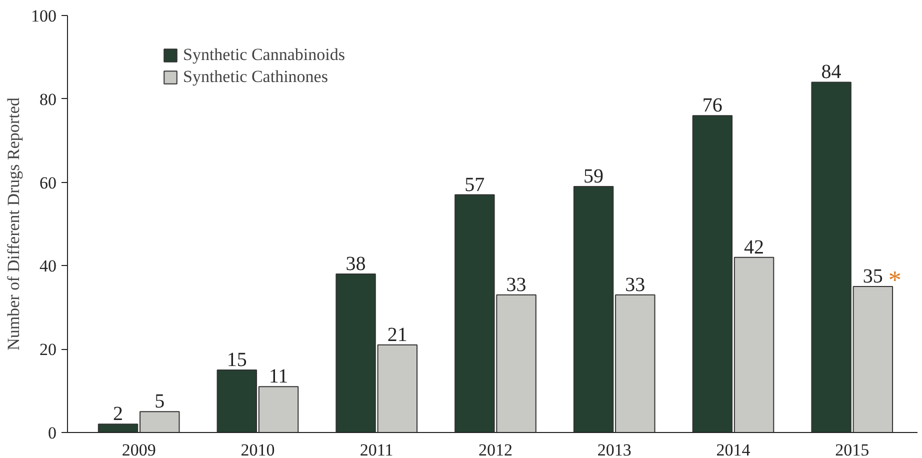 The width and height of the screenshot is (922, 458). What do you see at coordinates (48, 266) in the screenshot?
I see `y-tick-label: 40` at bounding box center [48, 266].